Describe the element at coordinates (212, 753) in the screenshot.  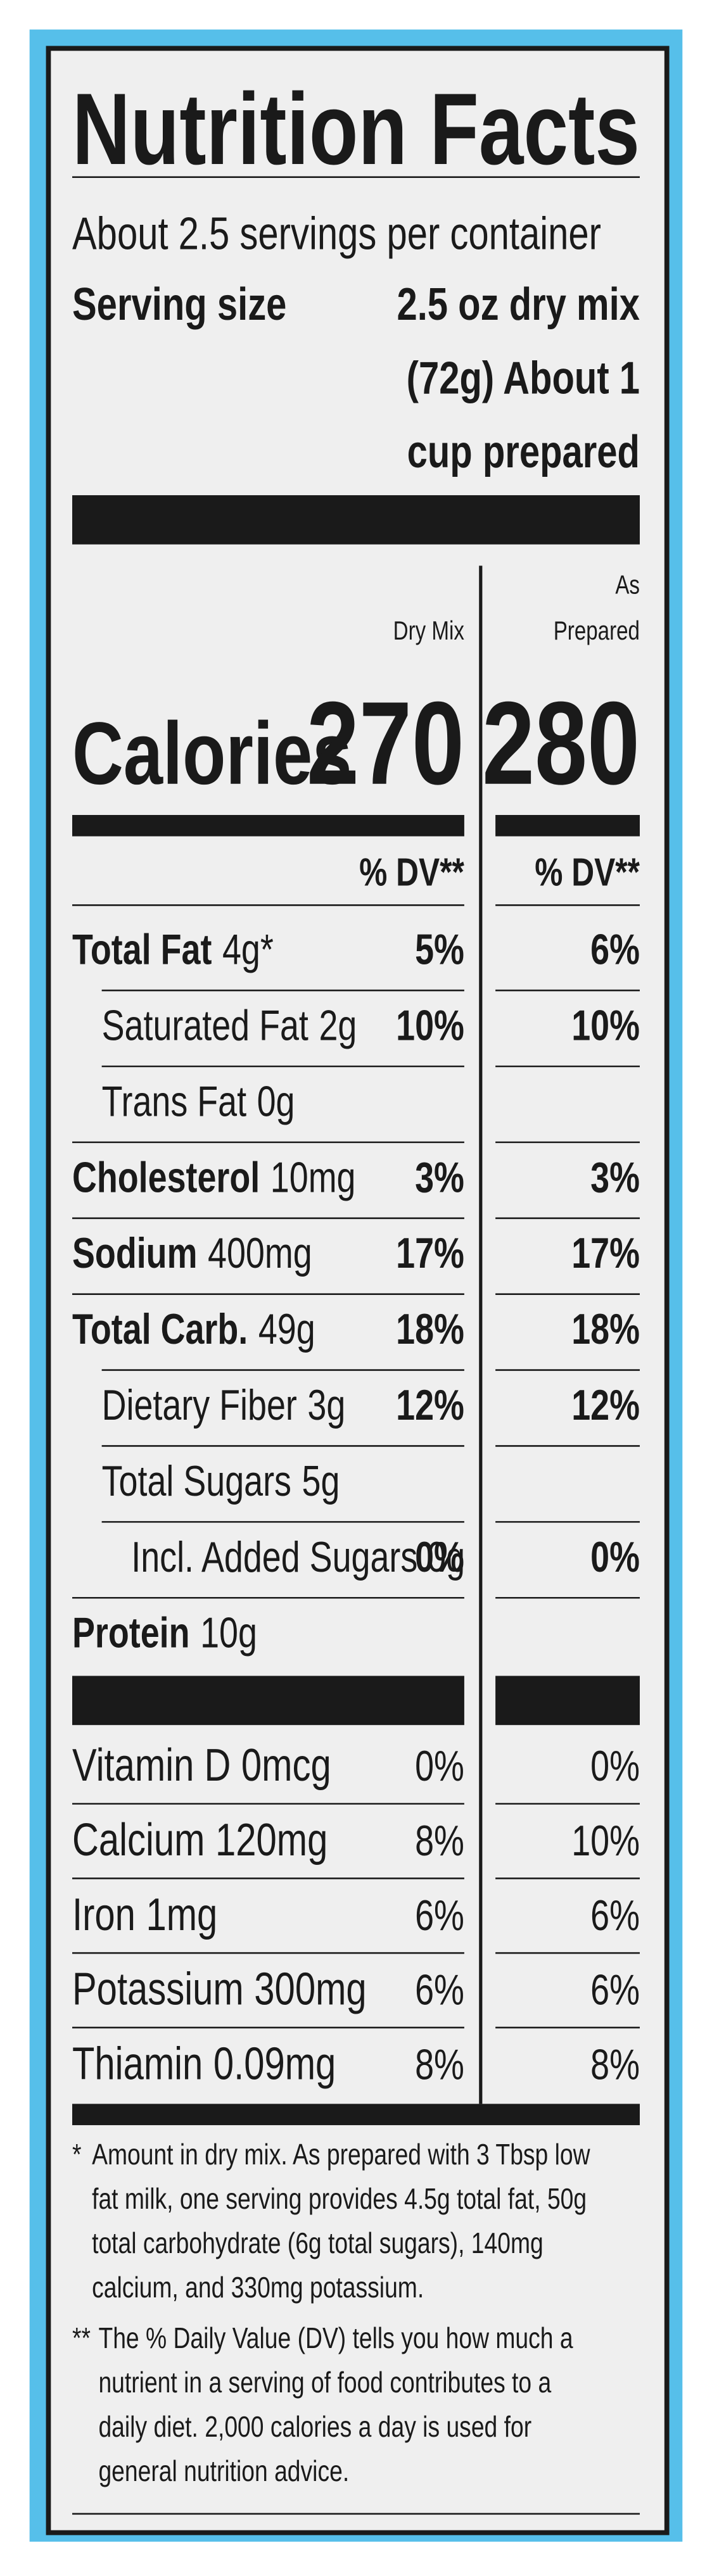
I see `calories-label: Calories` at that location.